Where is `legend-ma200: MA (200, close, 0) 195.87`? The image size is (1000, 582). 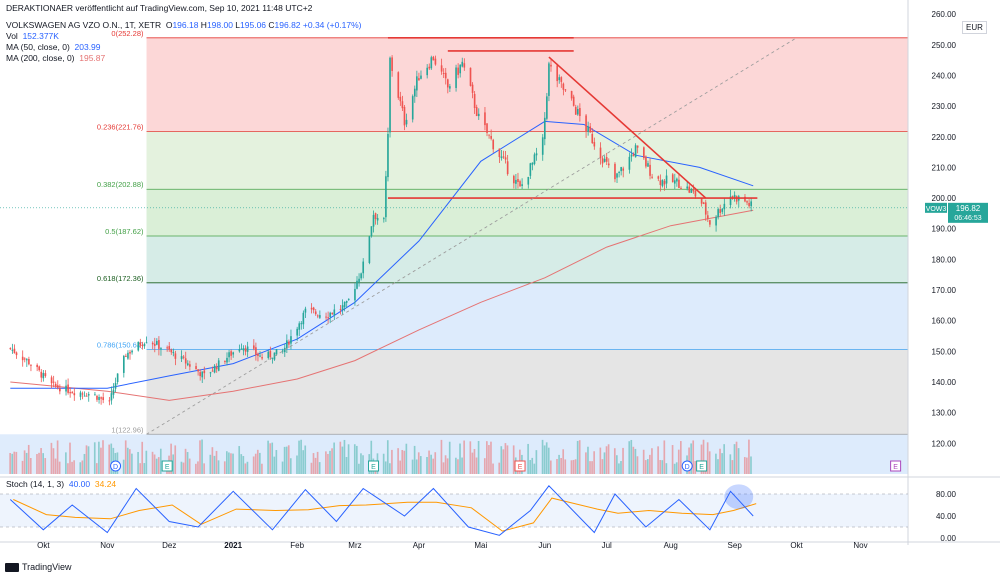 legend-ma200: MA (200, close, 0) 195.87 is located at coordinates (55, 58).